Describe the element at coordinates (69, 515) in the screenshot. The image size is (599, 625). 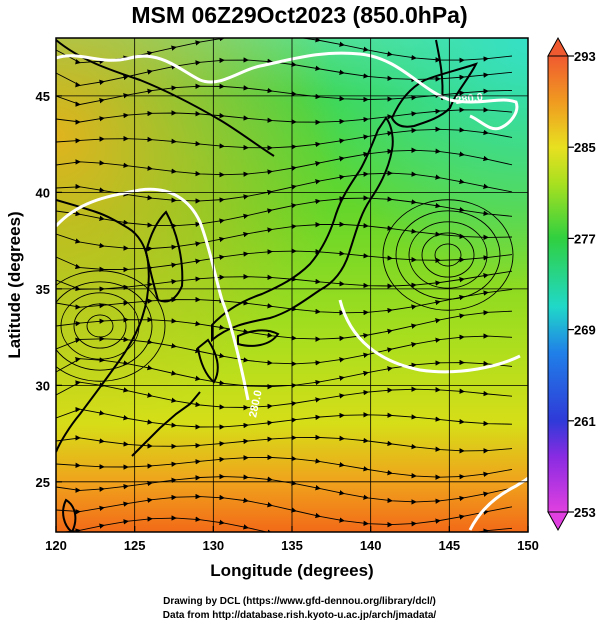
I see `taiwan-coast` at that location.